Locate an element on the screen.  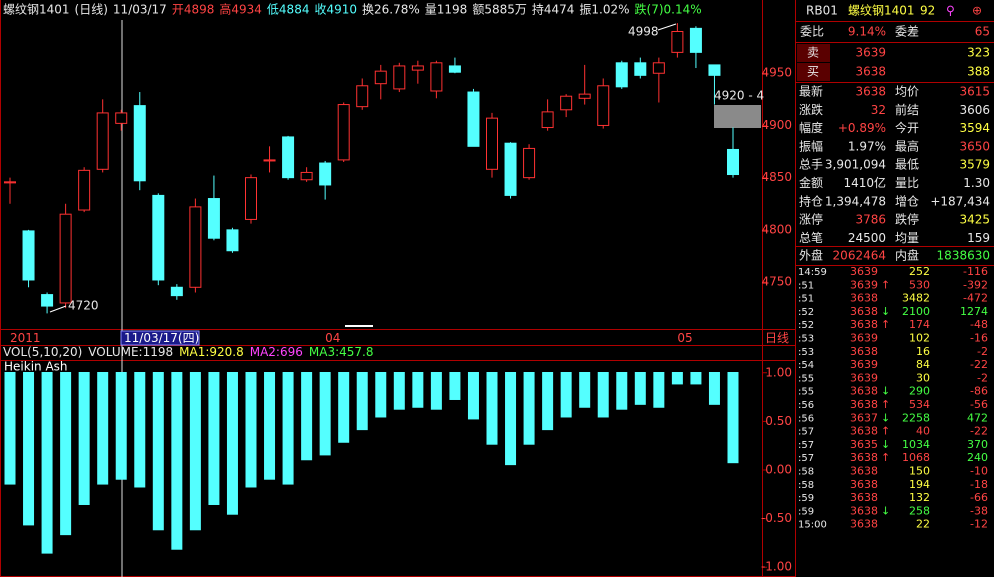
value: 1.30 is located at coordinates (976, 183).